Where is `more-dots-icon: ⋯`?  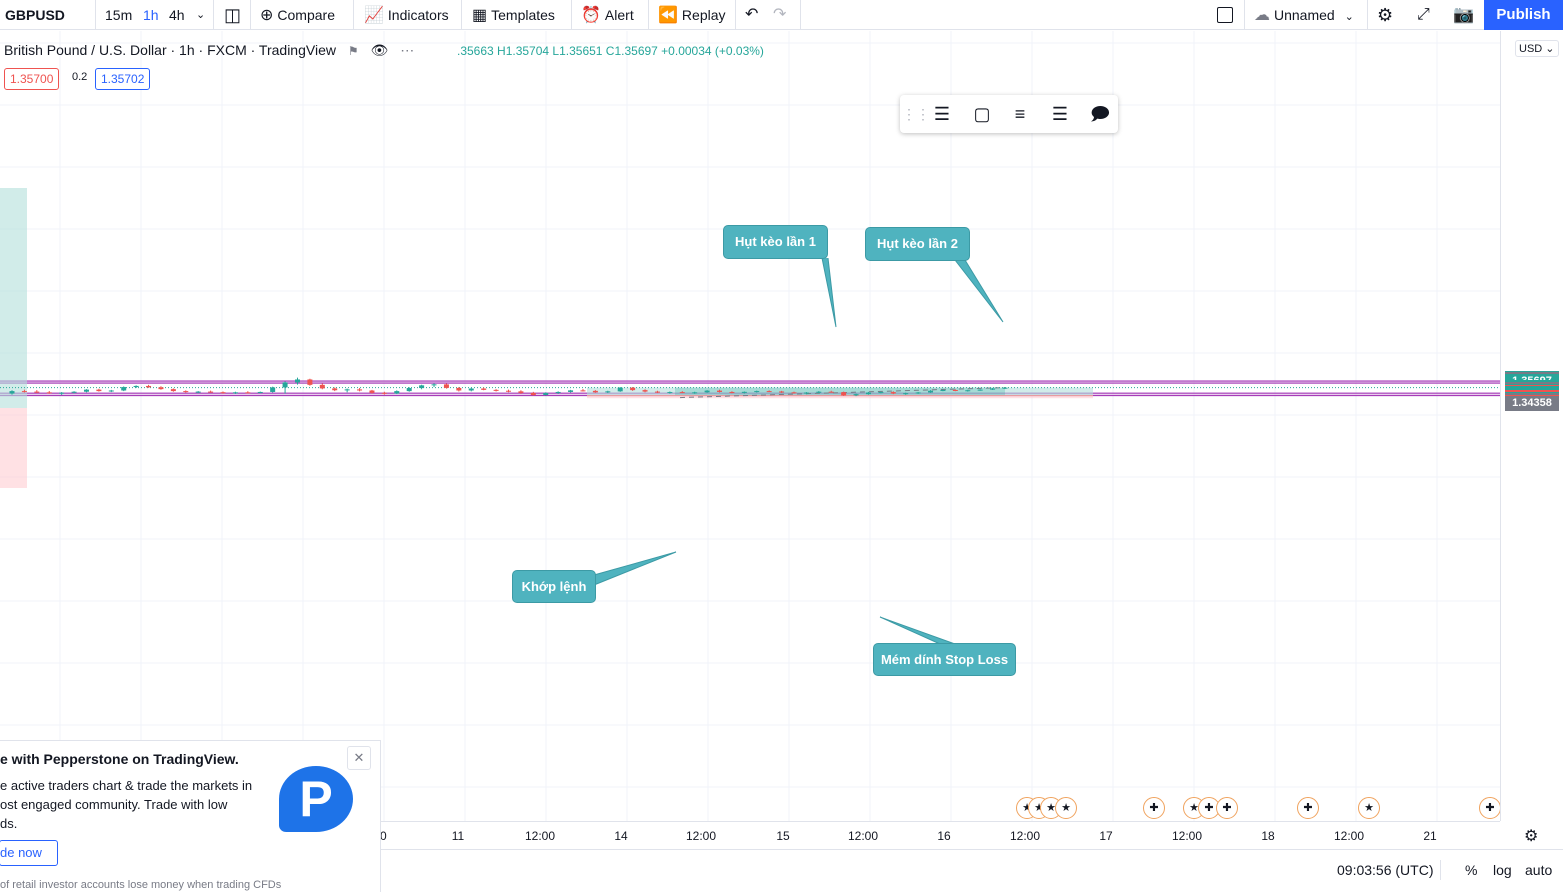 more-dots-icon: ⋯ is located at coordinates (407, 50).